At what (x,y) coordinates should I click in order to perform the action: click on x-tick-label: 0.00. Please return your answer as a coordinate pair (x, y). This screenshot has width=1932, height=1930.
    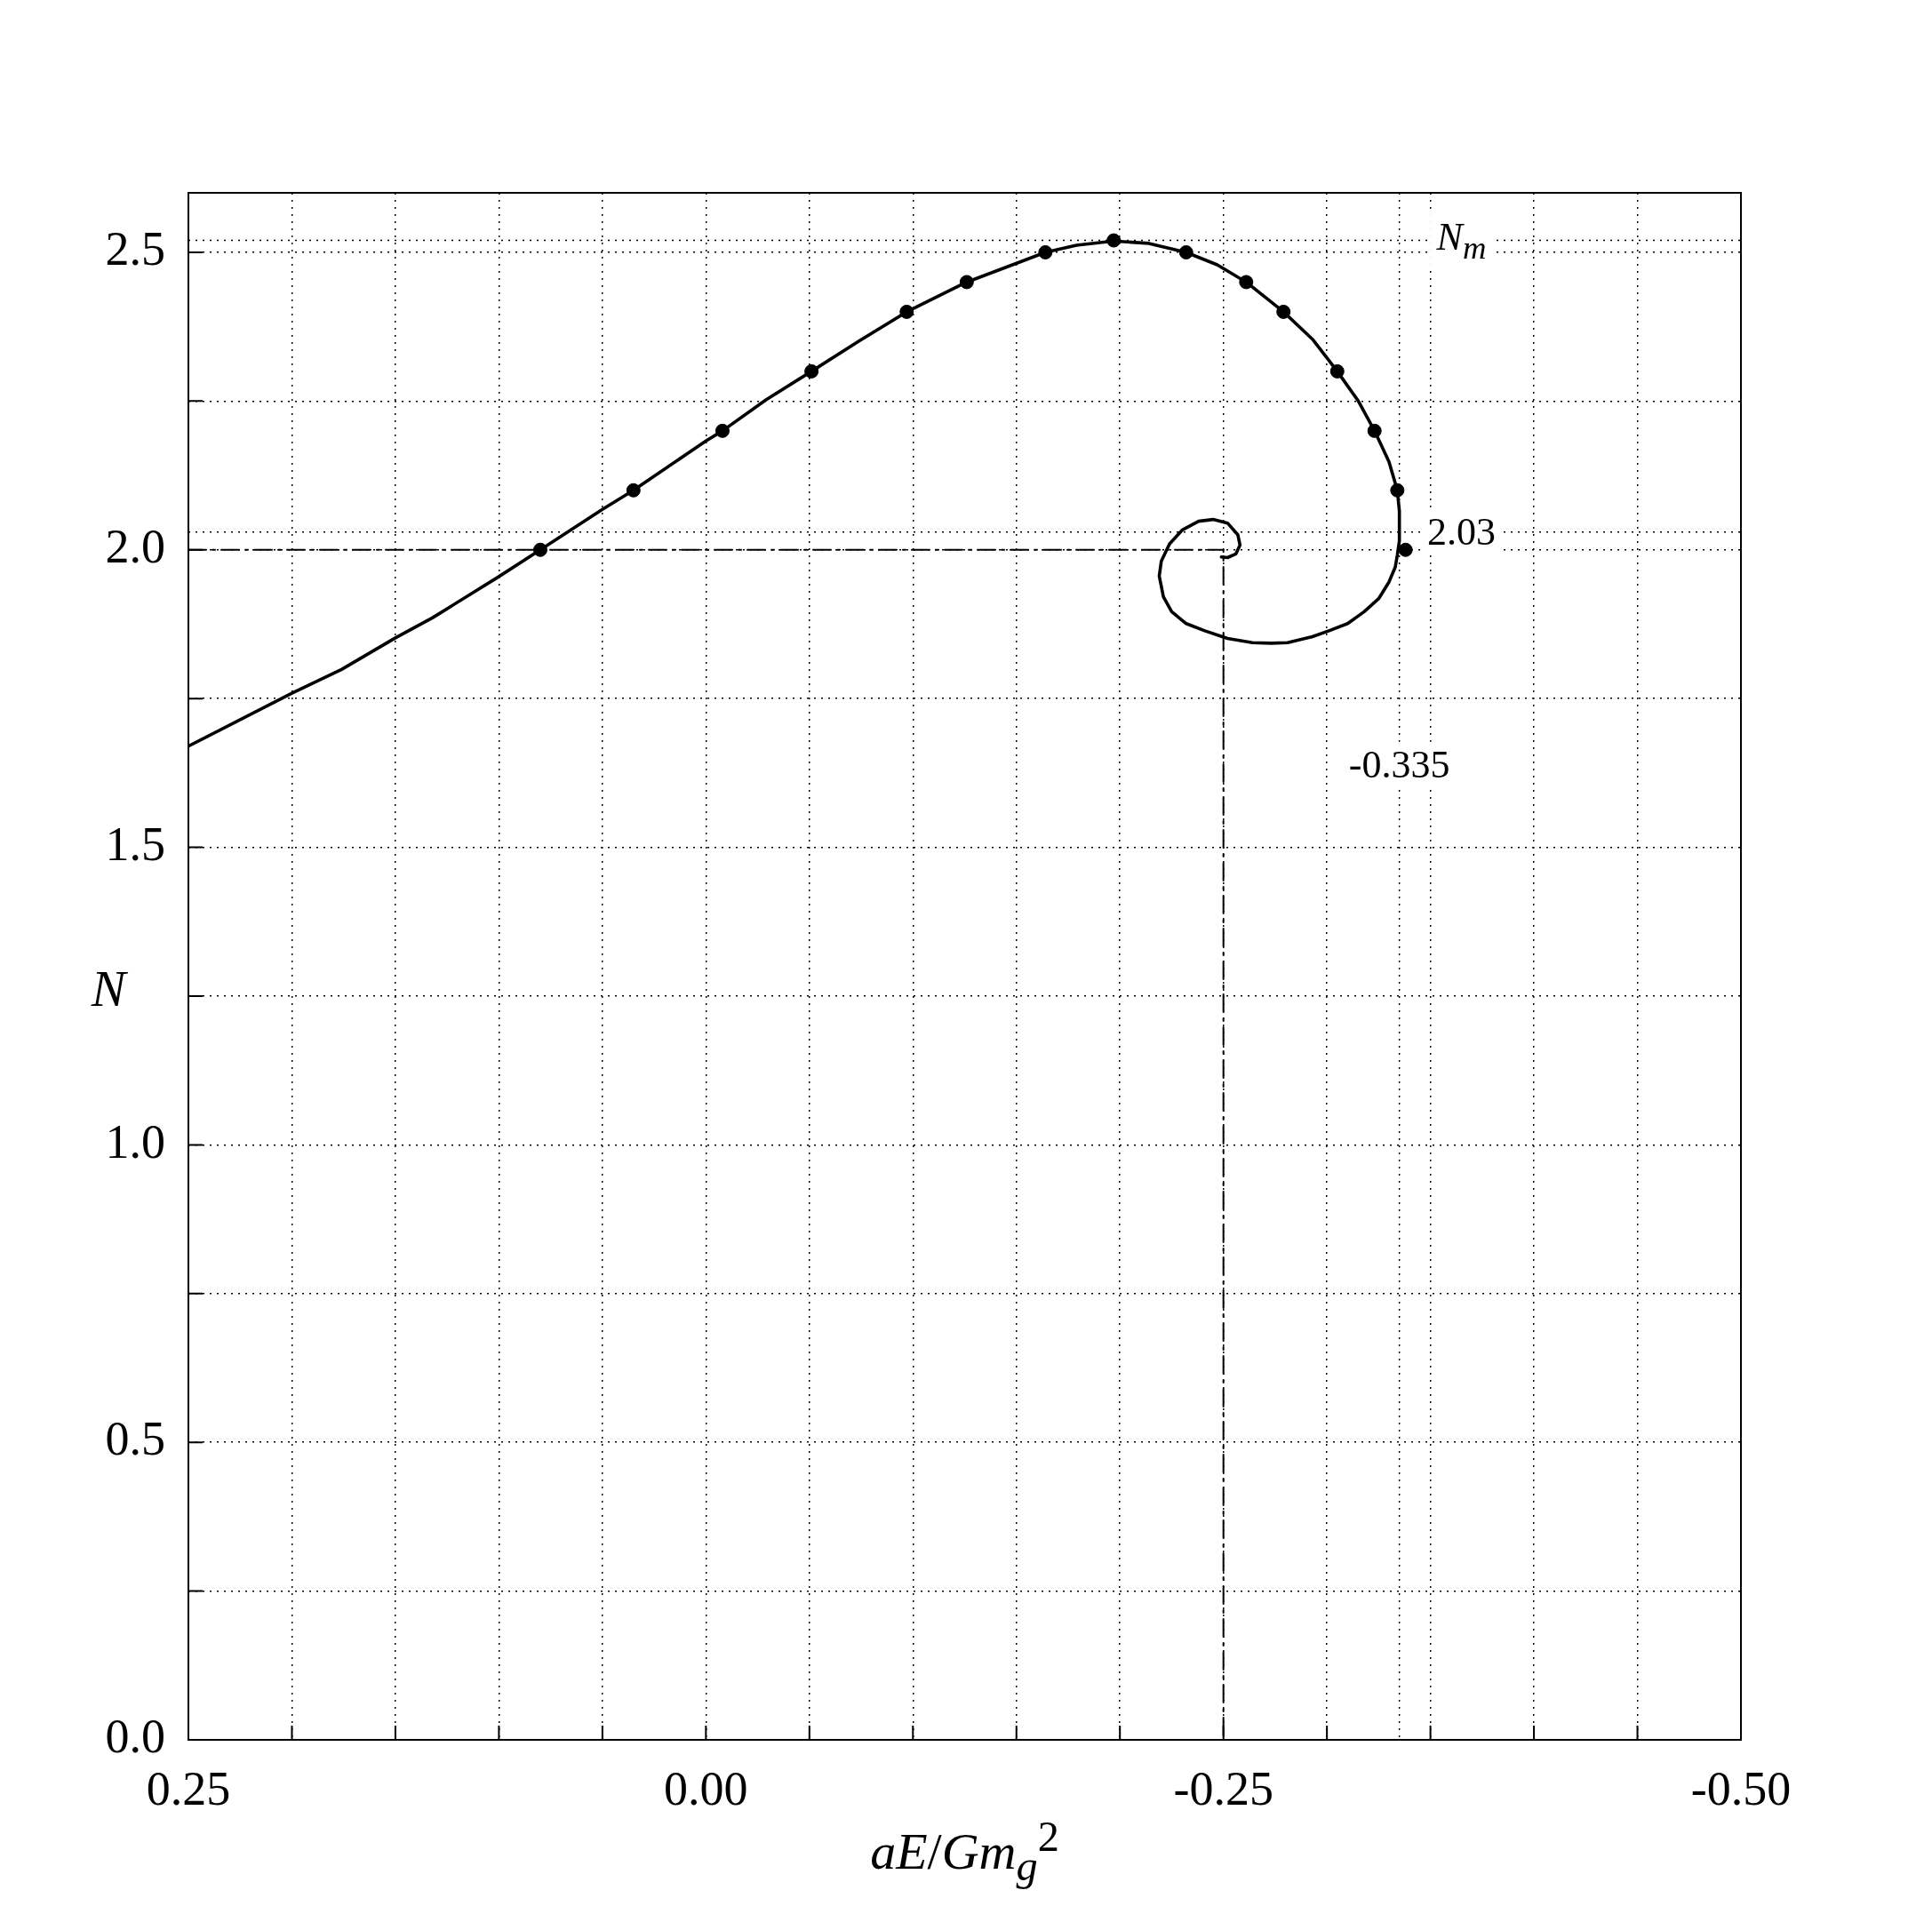
    Looking at the image, I should click on (706, 1788).